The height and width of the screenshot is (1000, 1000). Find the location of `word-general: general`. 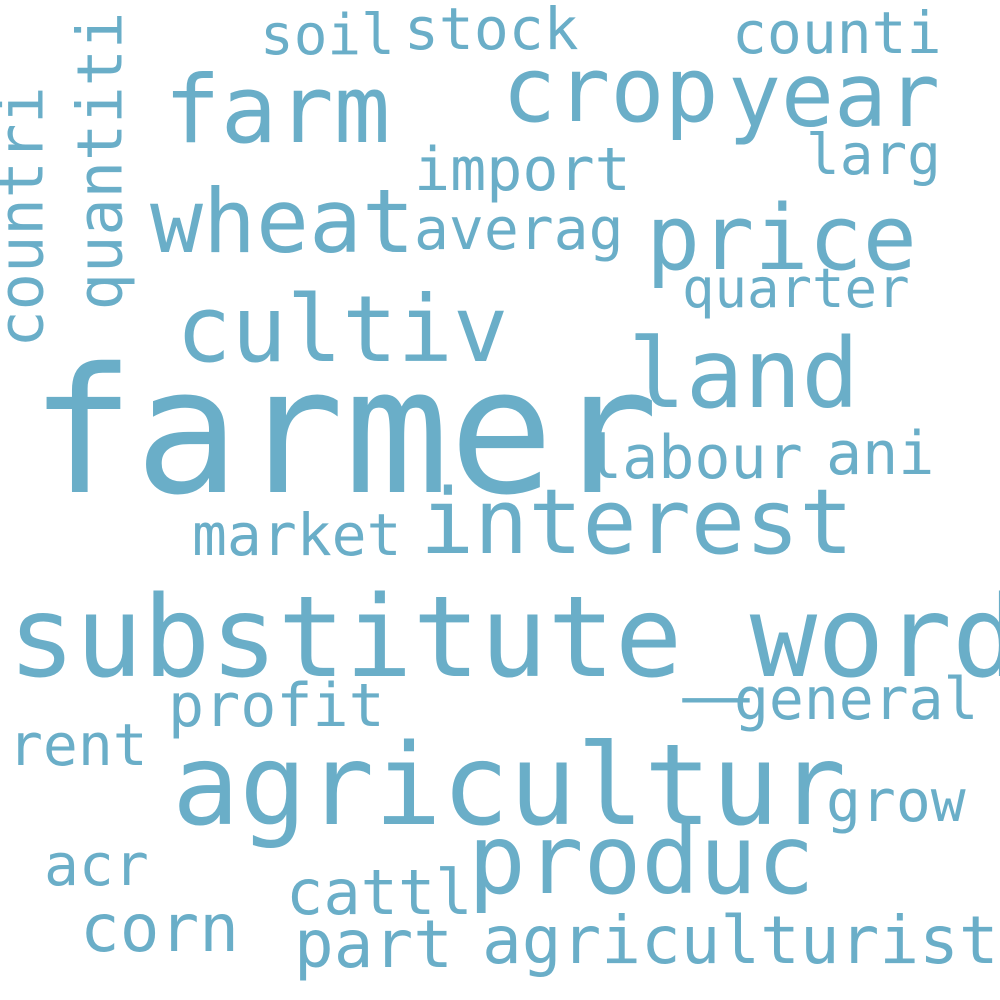

word-general: general is located at coordinates (856, 699).